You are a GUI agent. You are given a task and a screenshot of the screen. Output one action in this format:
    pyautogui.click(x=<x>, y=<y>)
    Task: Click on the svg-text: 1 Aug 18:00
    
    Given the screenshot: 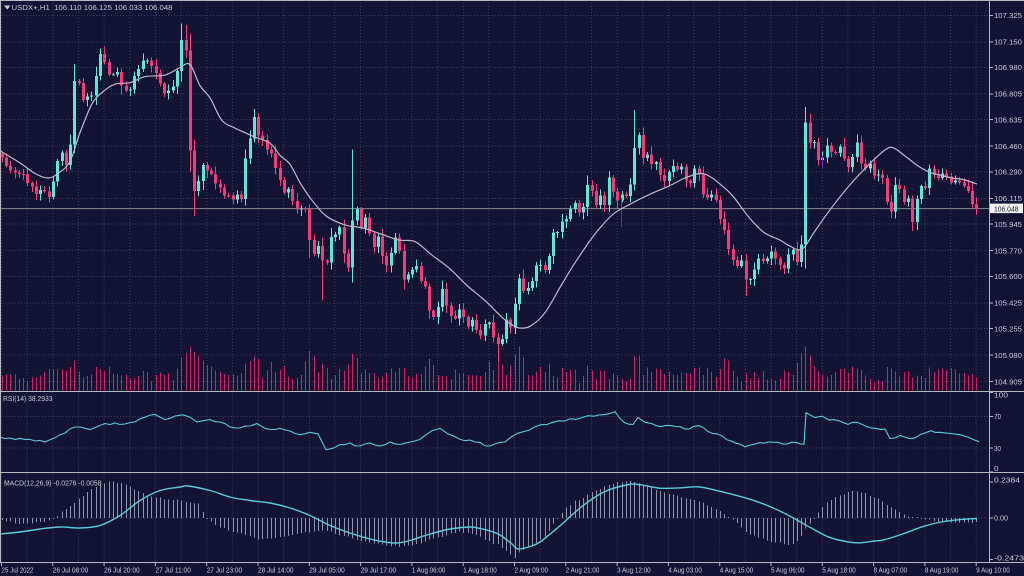 What is the action you would take?
    pyautogui.click(x=480, y=570)
    